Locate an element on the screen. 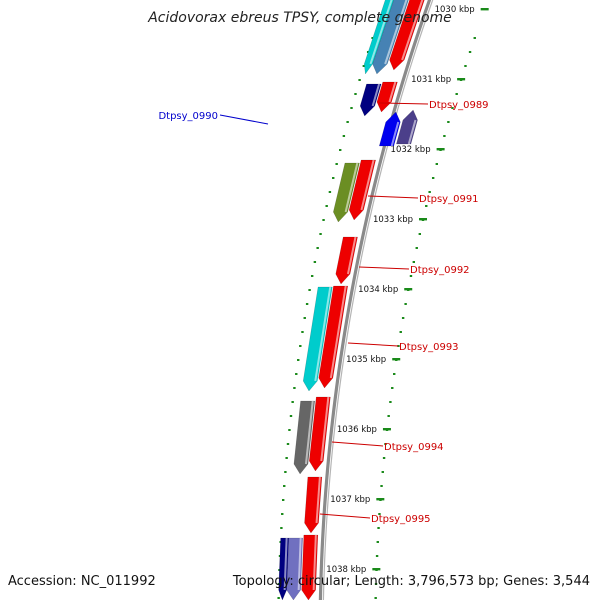 The width and height of the screenshot is (600, 600). gene-label-dtpsy_0995: Dtpsy_0995 is located at coordinates (375, 519).